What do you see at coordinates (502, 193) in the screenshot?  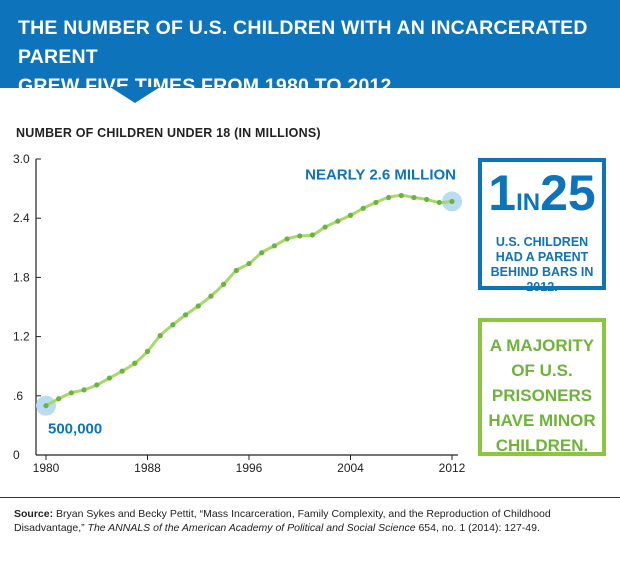 I see `stat-one: 1` at bounding box center [502, 193].